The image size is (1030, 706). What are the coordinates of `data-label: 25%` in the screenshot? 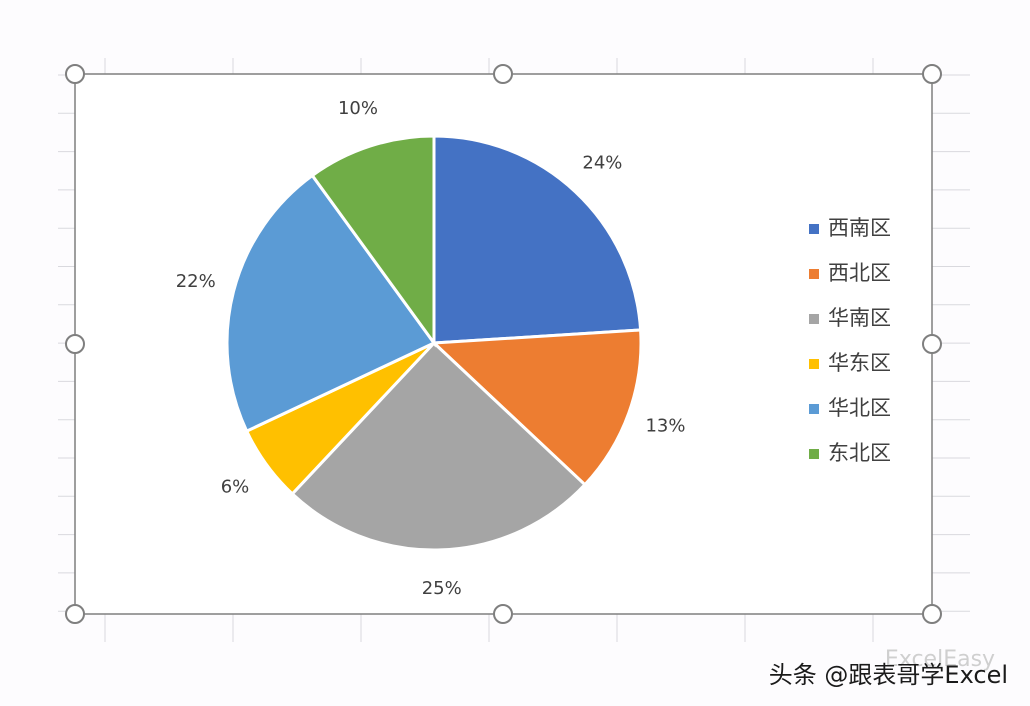 It's located at (442, 588).